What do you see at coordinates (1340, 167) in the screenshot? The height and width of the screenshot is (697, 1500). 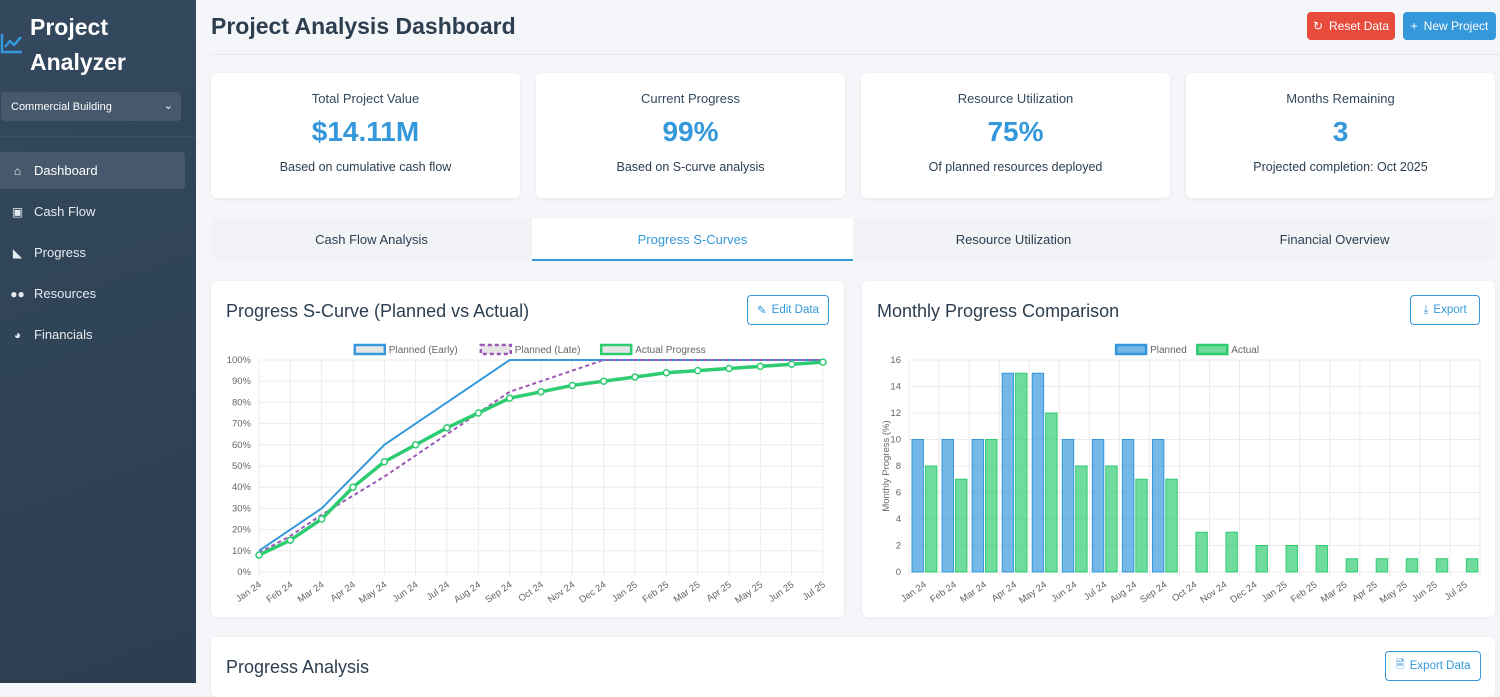 I see `stat-subtext: Projected completion: Oct 2025` at bounding box center [1340, 167].